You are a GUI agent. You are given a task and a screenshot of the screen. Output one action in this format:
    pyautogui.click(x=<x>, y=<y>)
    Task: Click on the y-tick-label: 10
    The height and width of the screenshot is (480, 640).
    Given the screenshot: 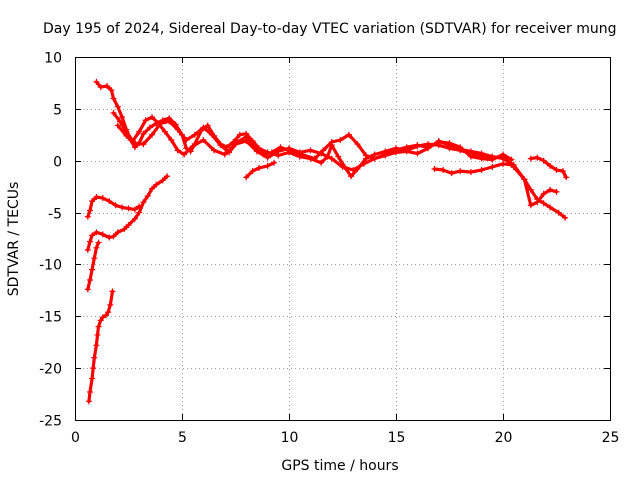 What is the action you would take?
    pyautogui.click(x=53, y=59)
    